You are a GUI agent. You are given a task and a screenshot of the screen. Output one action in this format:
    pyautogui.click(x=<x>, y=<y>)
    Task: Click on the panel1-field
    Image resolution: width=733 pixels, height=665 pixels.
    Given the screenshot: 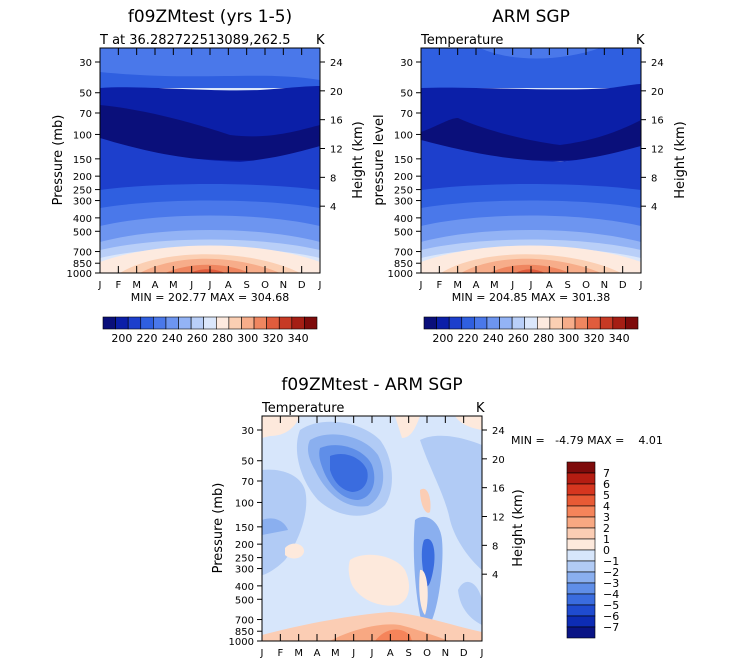 What is the action you would take?
    pyautogui.click(x=210, y=160)
    